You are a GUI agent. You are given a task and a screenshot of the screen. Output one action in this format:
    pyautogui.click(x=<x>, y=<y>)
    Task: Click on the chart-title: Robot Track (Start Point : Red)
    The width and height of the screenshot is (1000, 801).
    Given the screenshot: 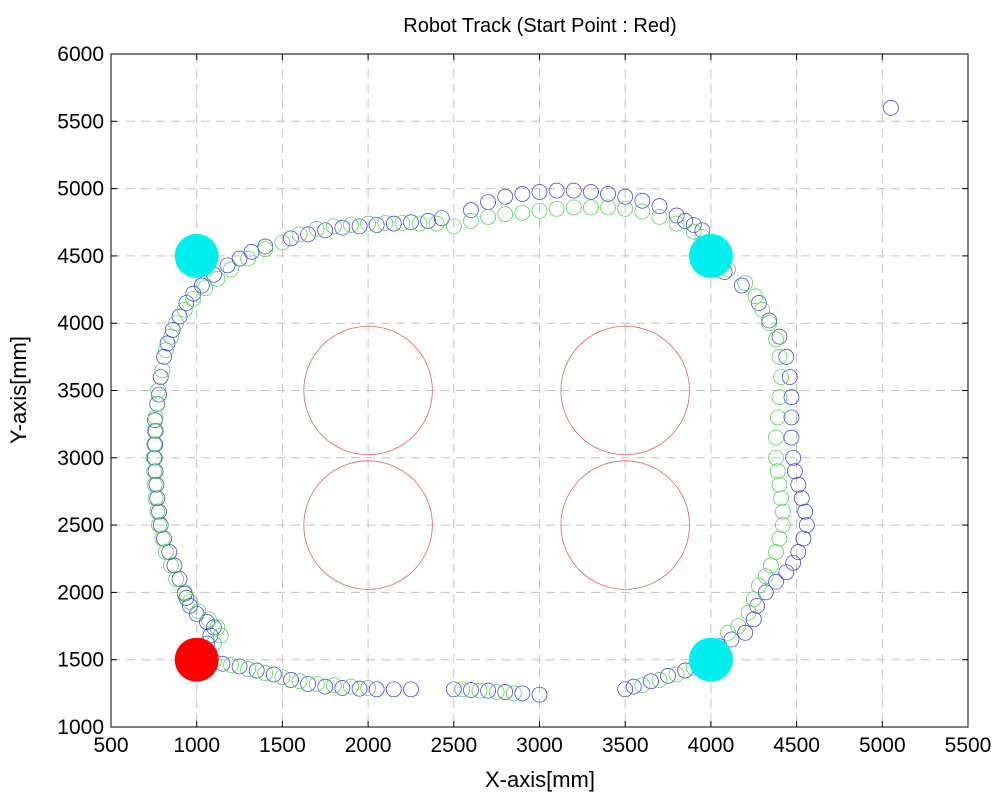 What is the action you would take?
    pyautogui.click(x=539, y=26)
    